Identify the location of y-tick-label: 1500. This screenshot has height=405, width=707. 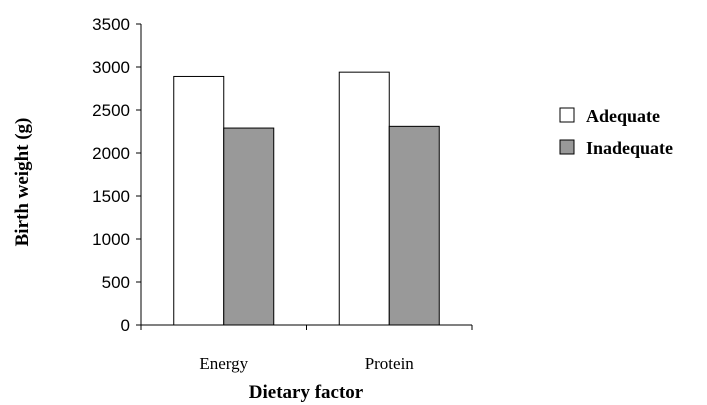
(111, 196).